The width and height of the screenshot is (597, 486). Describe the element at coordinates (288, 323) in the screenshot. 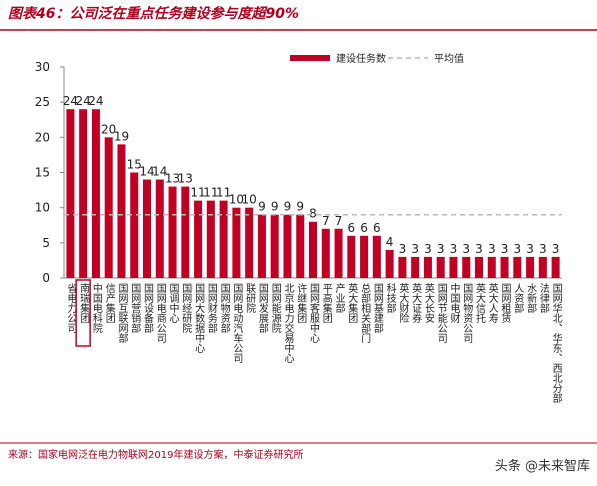

I see `x-tick-label: 北京电力交易中心` at that location.